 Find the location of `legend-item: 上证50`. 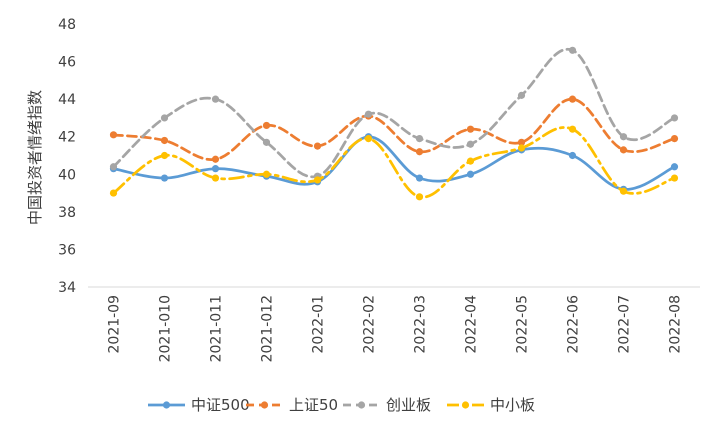

legend-item: 上证50 is located at coordinates (292, 405).